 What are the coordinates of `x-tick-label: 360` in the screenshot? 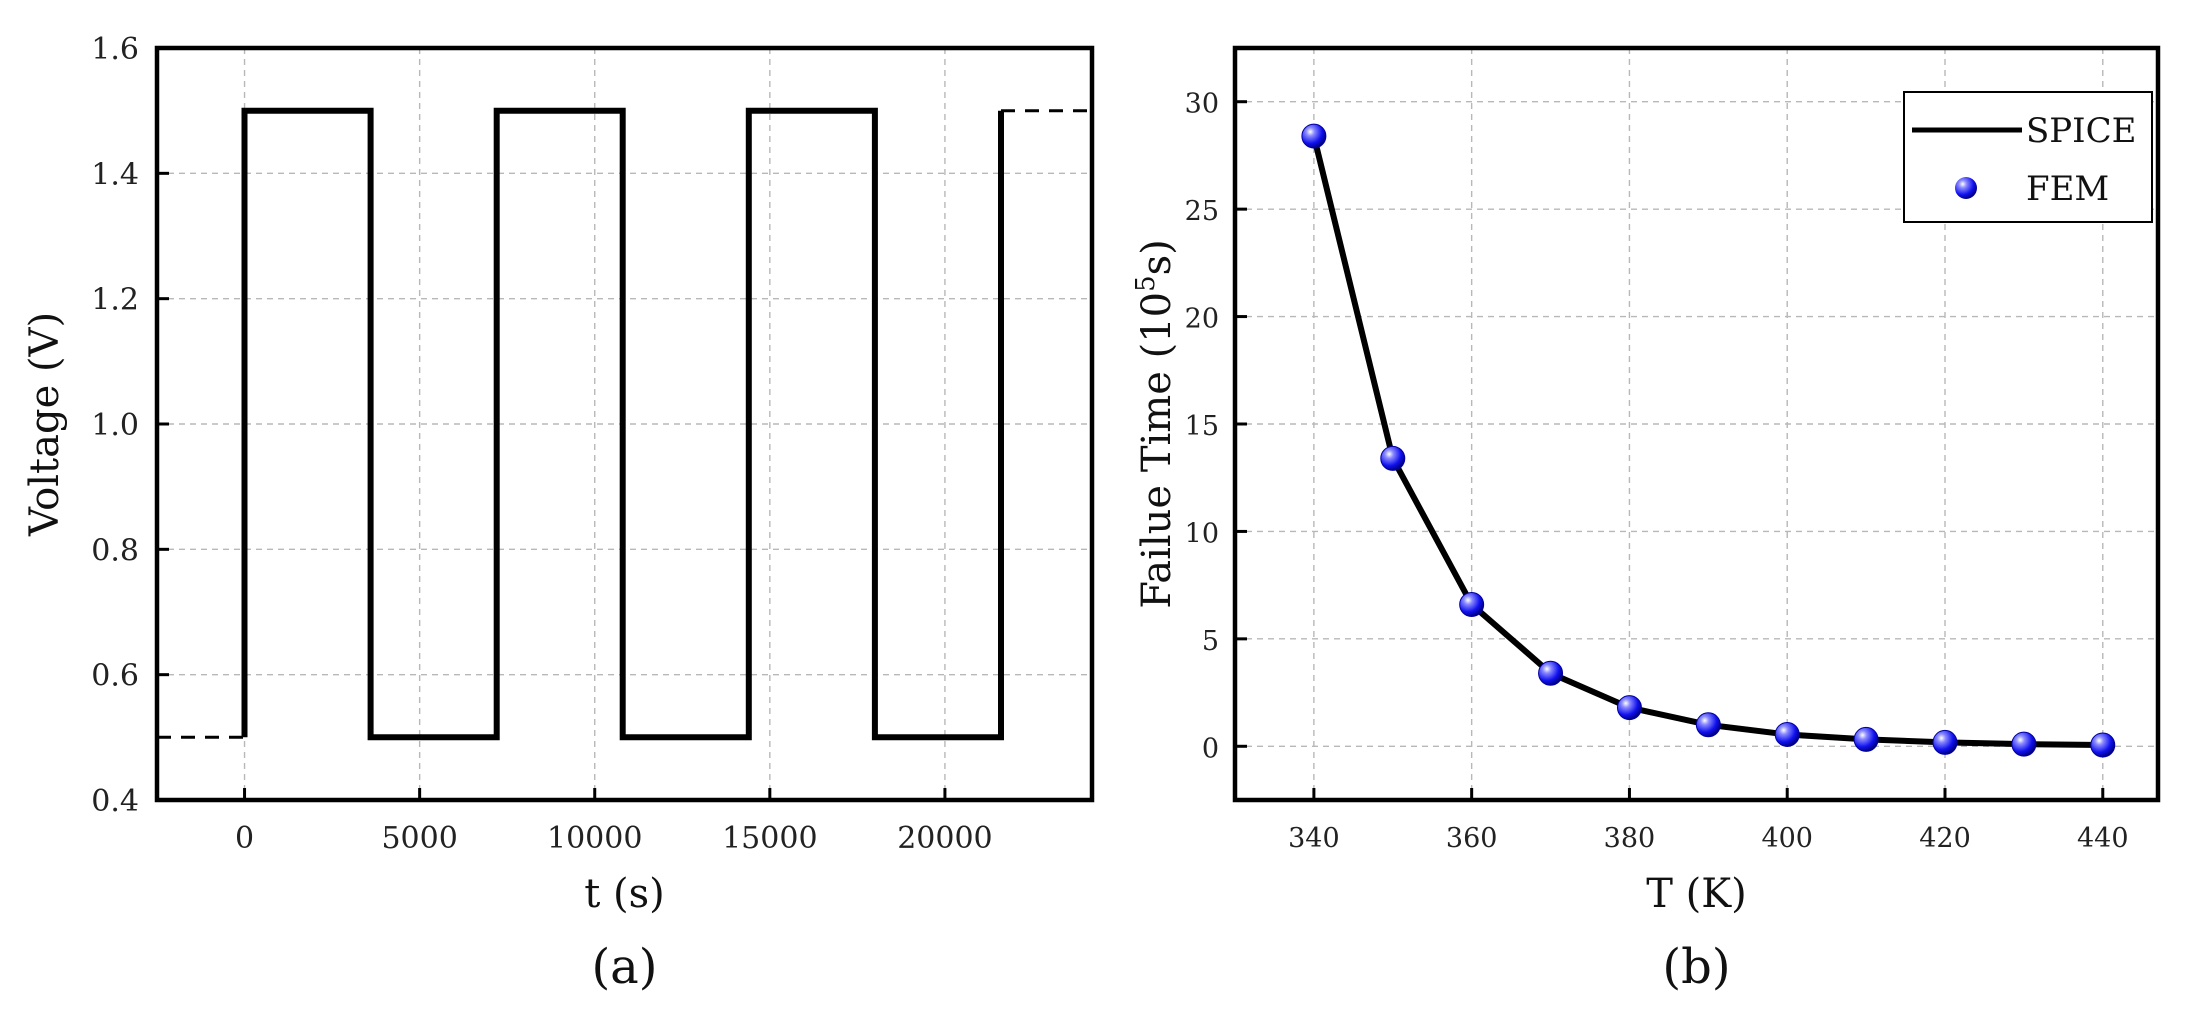 It's located at (1472, 838).